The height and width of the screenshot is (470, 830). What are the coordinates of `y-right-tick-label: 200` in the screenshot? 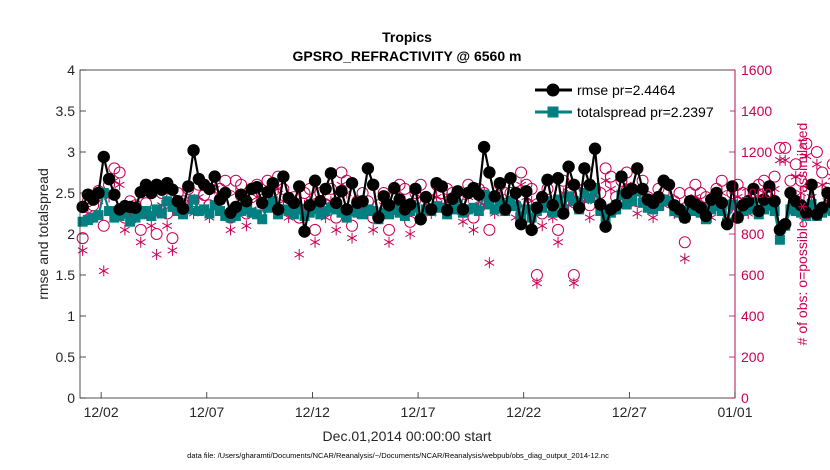 It's located at (753, 357).